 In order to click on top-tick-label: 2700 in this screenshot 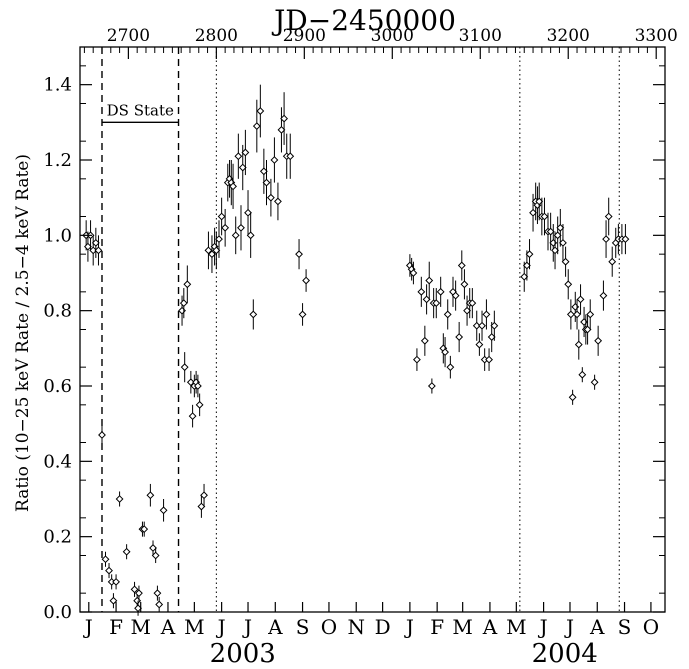, I will do `click(128, 36)`.